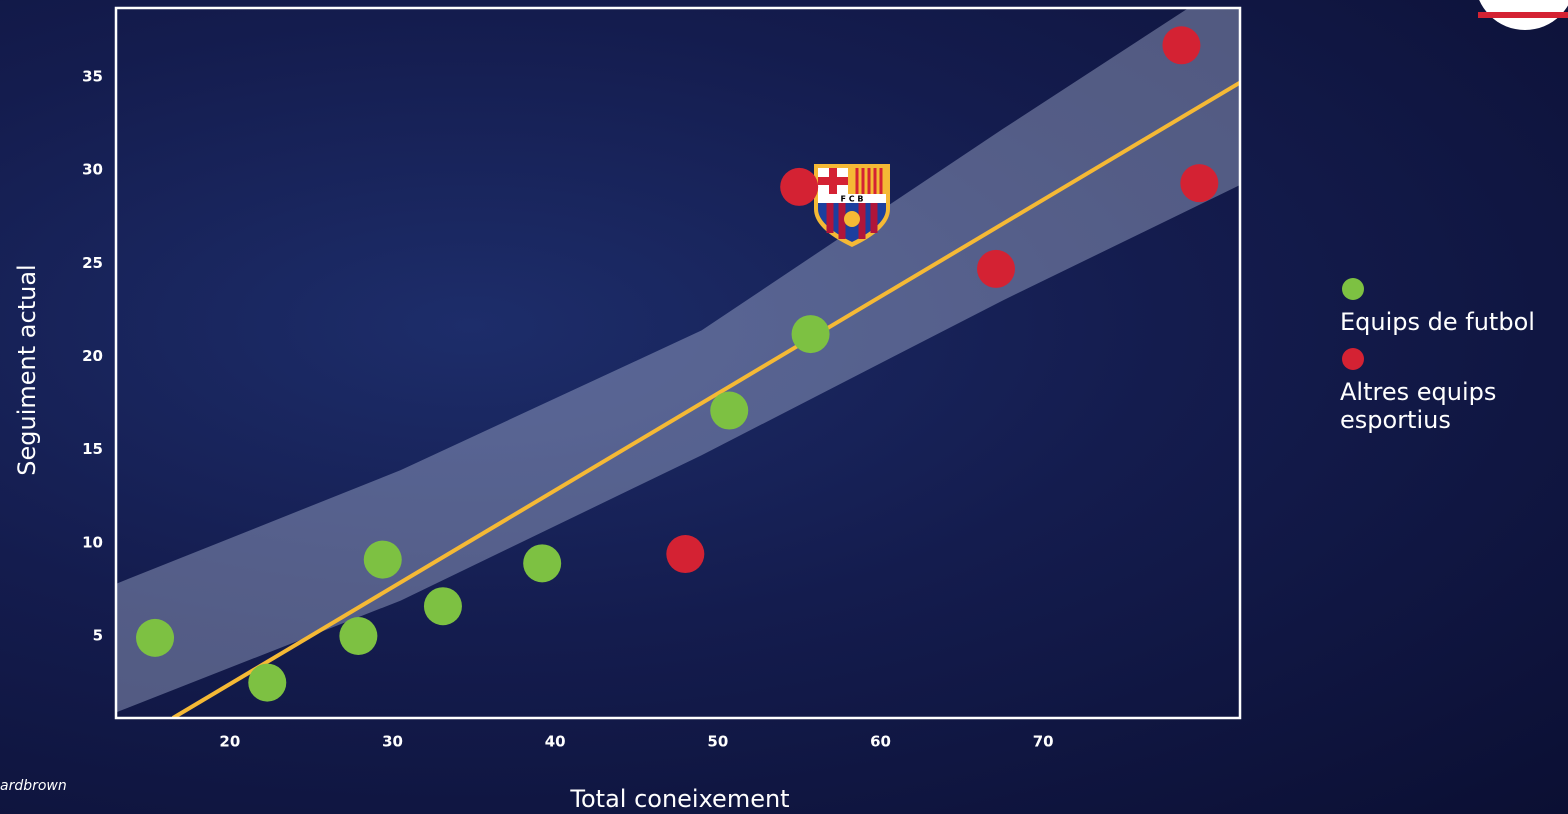  Describe the element at coordinates (1418, 406) in the screenshot. I see `legend-label: Altres equips esportius` at that location.